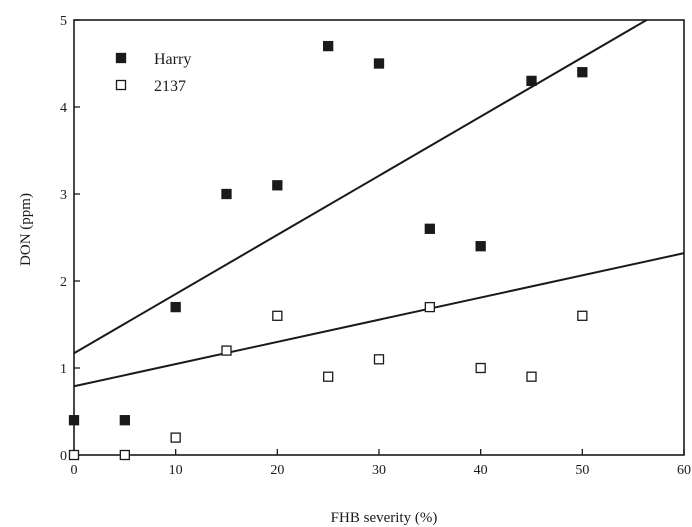  I want to click on x-tick-label: 30, so click(379, 470).